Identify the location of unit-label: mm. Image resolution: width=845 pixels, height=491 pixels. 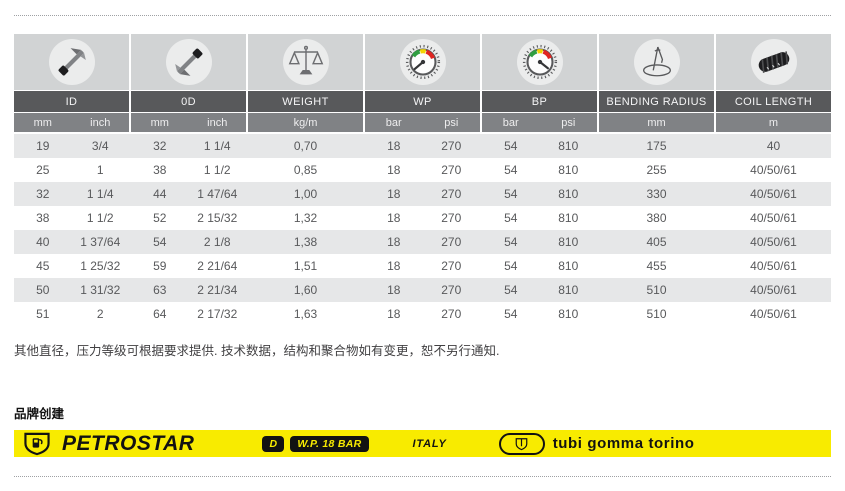
(159, 122).